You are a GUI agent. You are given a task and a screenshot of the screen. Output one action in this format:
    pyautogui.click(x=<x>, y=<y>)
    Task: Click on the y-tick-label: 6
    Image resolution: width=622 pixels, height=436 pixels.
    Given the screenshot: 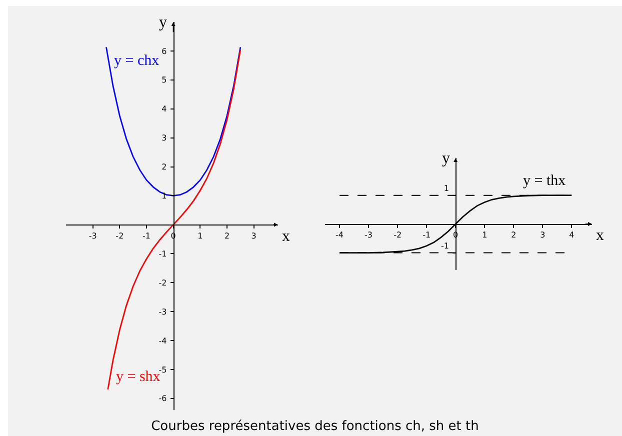 What is the action you would take?
    pyautogui.click(x=164, y=51)
    